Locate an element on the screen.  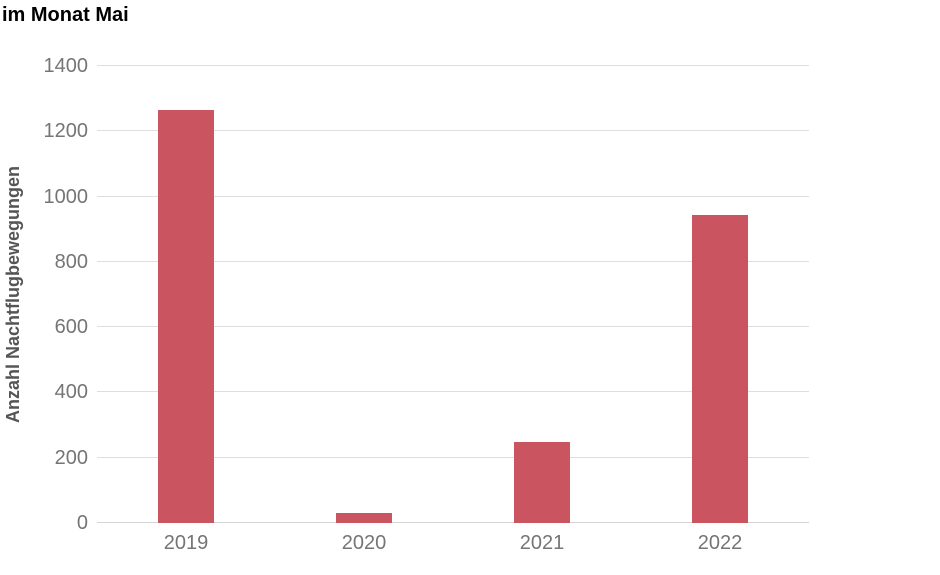
y-tick-label-1000: 1000 is located at coordinates (66, 196).